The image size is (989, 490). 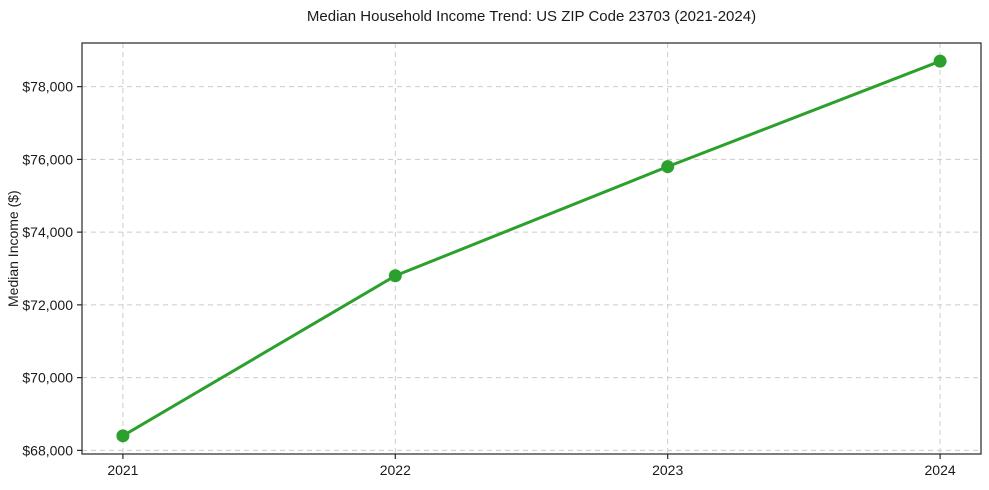 What do you see at coordinates (47, 87) in the screenshot?
I see `y-tick-label: $78,000` at bounding box center [47, 87].